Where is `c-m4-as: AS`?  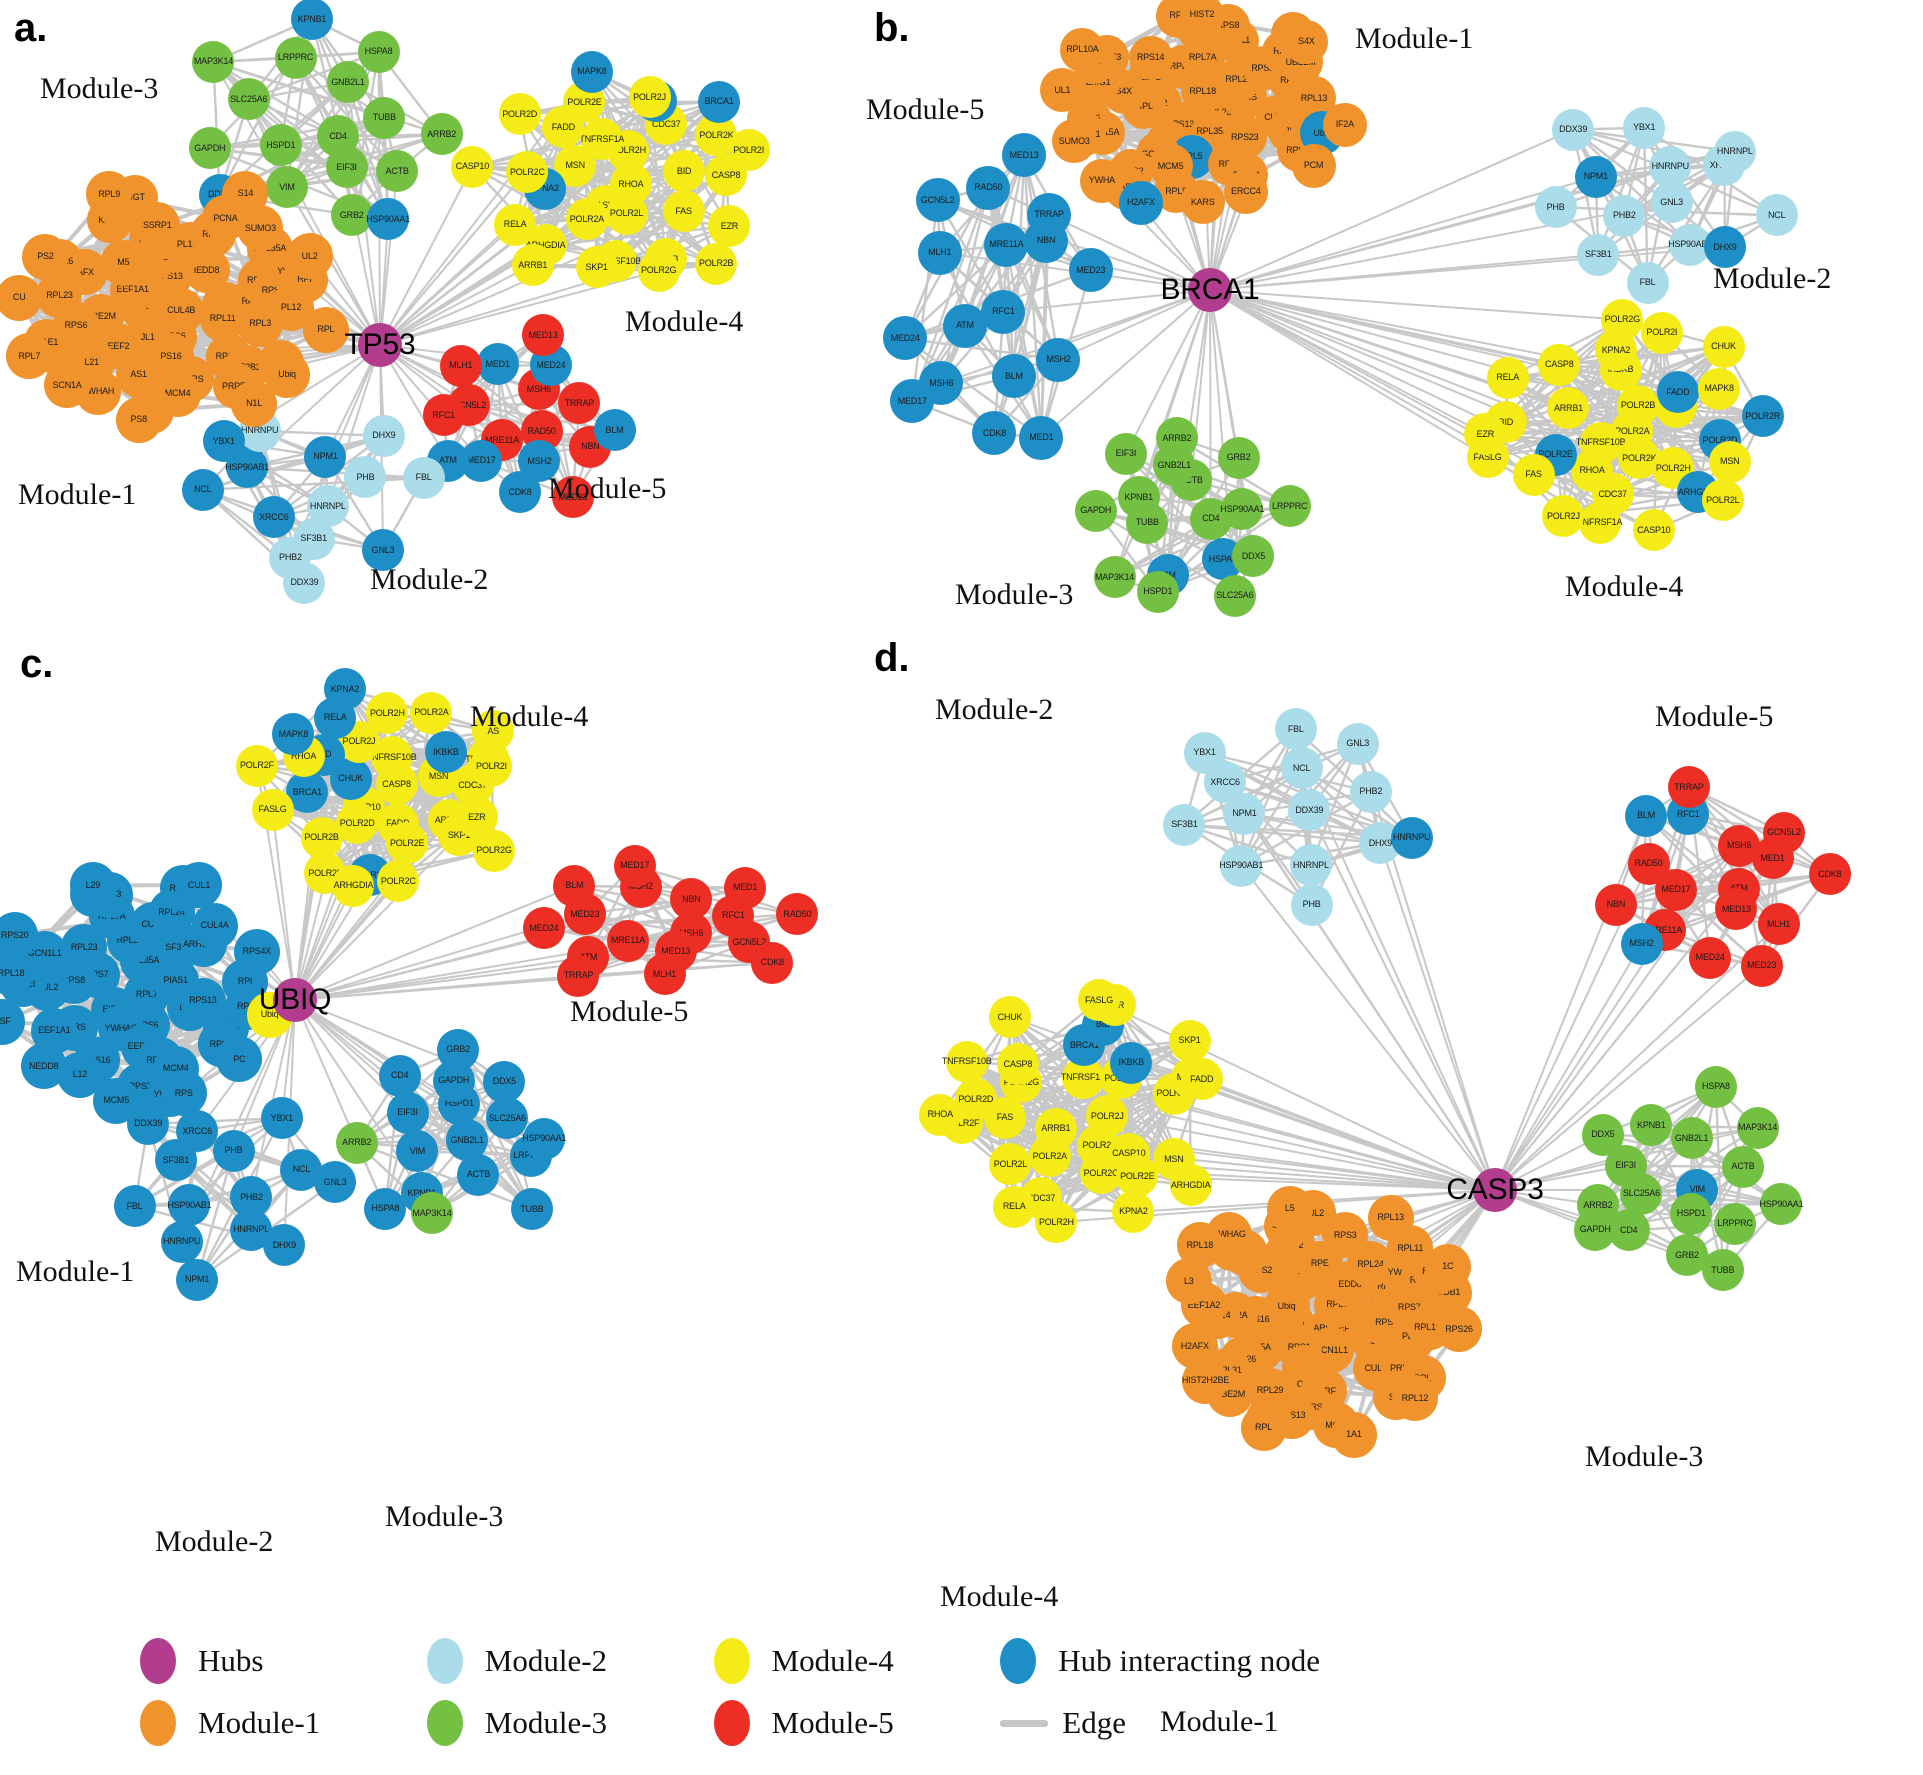
c-m4-as: AS is located at coordinates (493, 731).